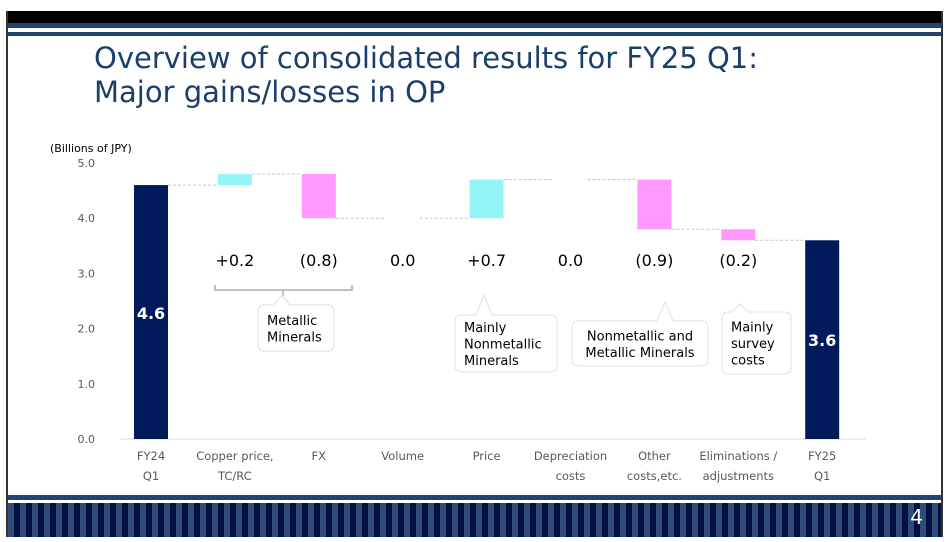 The width and height of the screenshot is (949, 542). I want to click on x-category-label-line2: costs, so click(571, 476).